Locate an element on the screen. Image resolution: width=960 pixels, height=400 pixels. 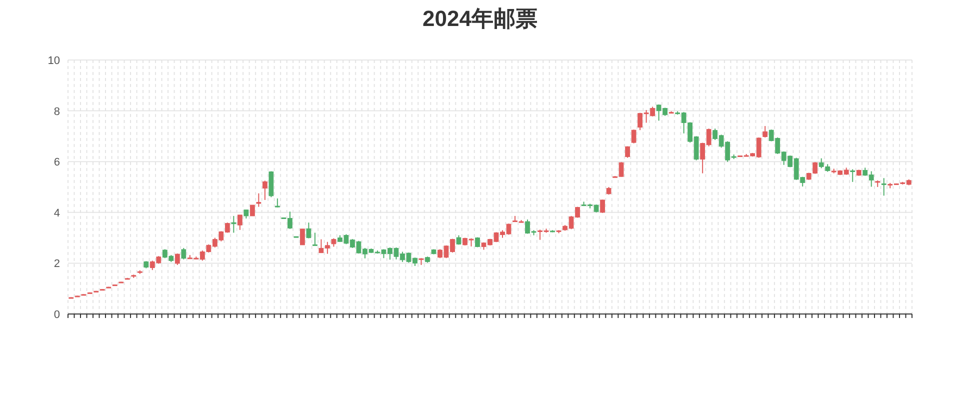
y-tick-label: 8 is located at coordinates (57, 112).